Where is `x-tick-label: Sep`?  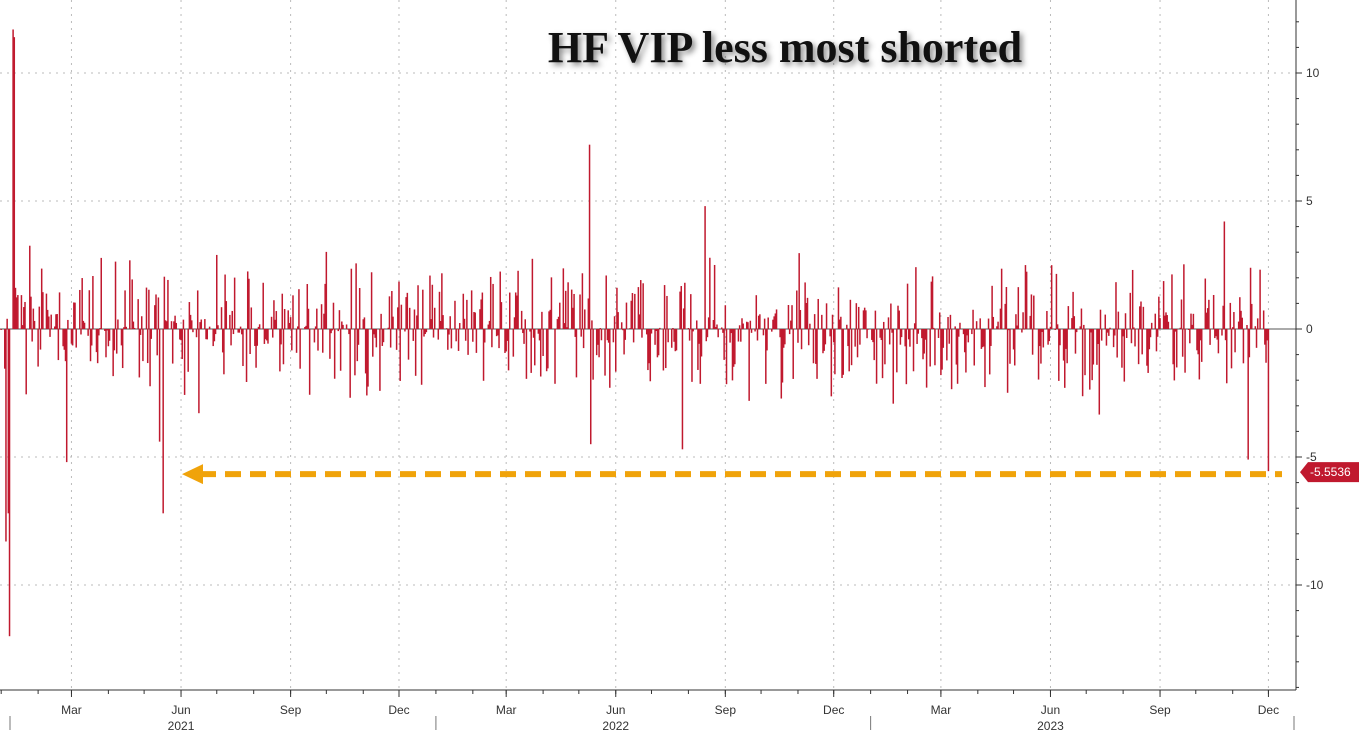
x-tick-label: Sep is located at coordinates (726, 710).